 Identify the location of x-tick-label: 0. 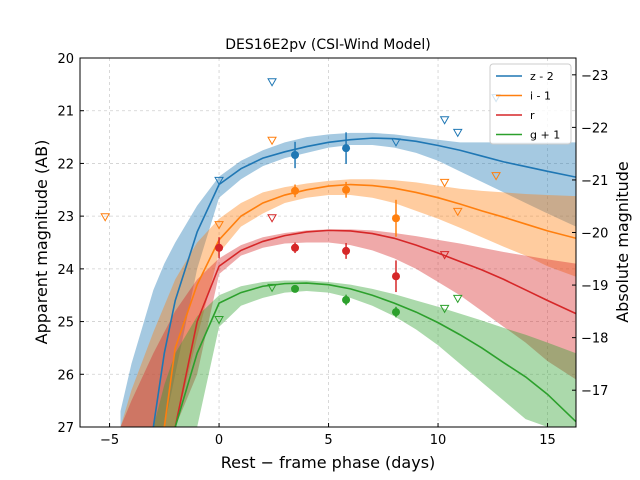
(219, 440).